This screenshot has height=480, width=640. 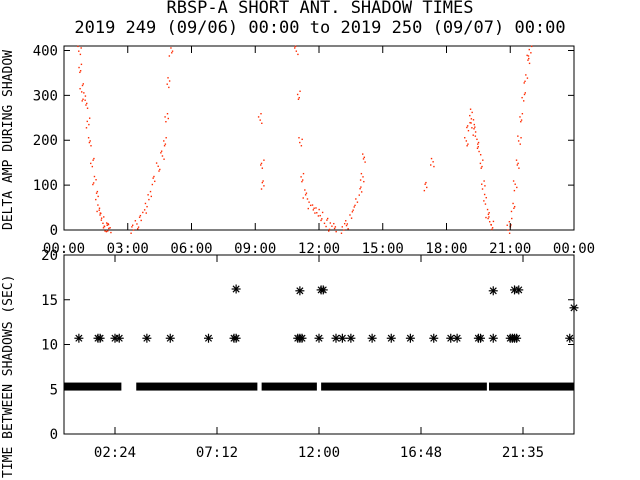 What do you see at coordinates (128, 249) in the screenshot?
I see `top-x-tick-label: 03:00` at bounding box center [128, 249].